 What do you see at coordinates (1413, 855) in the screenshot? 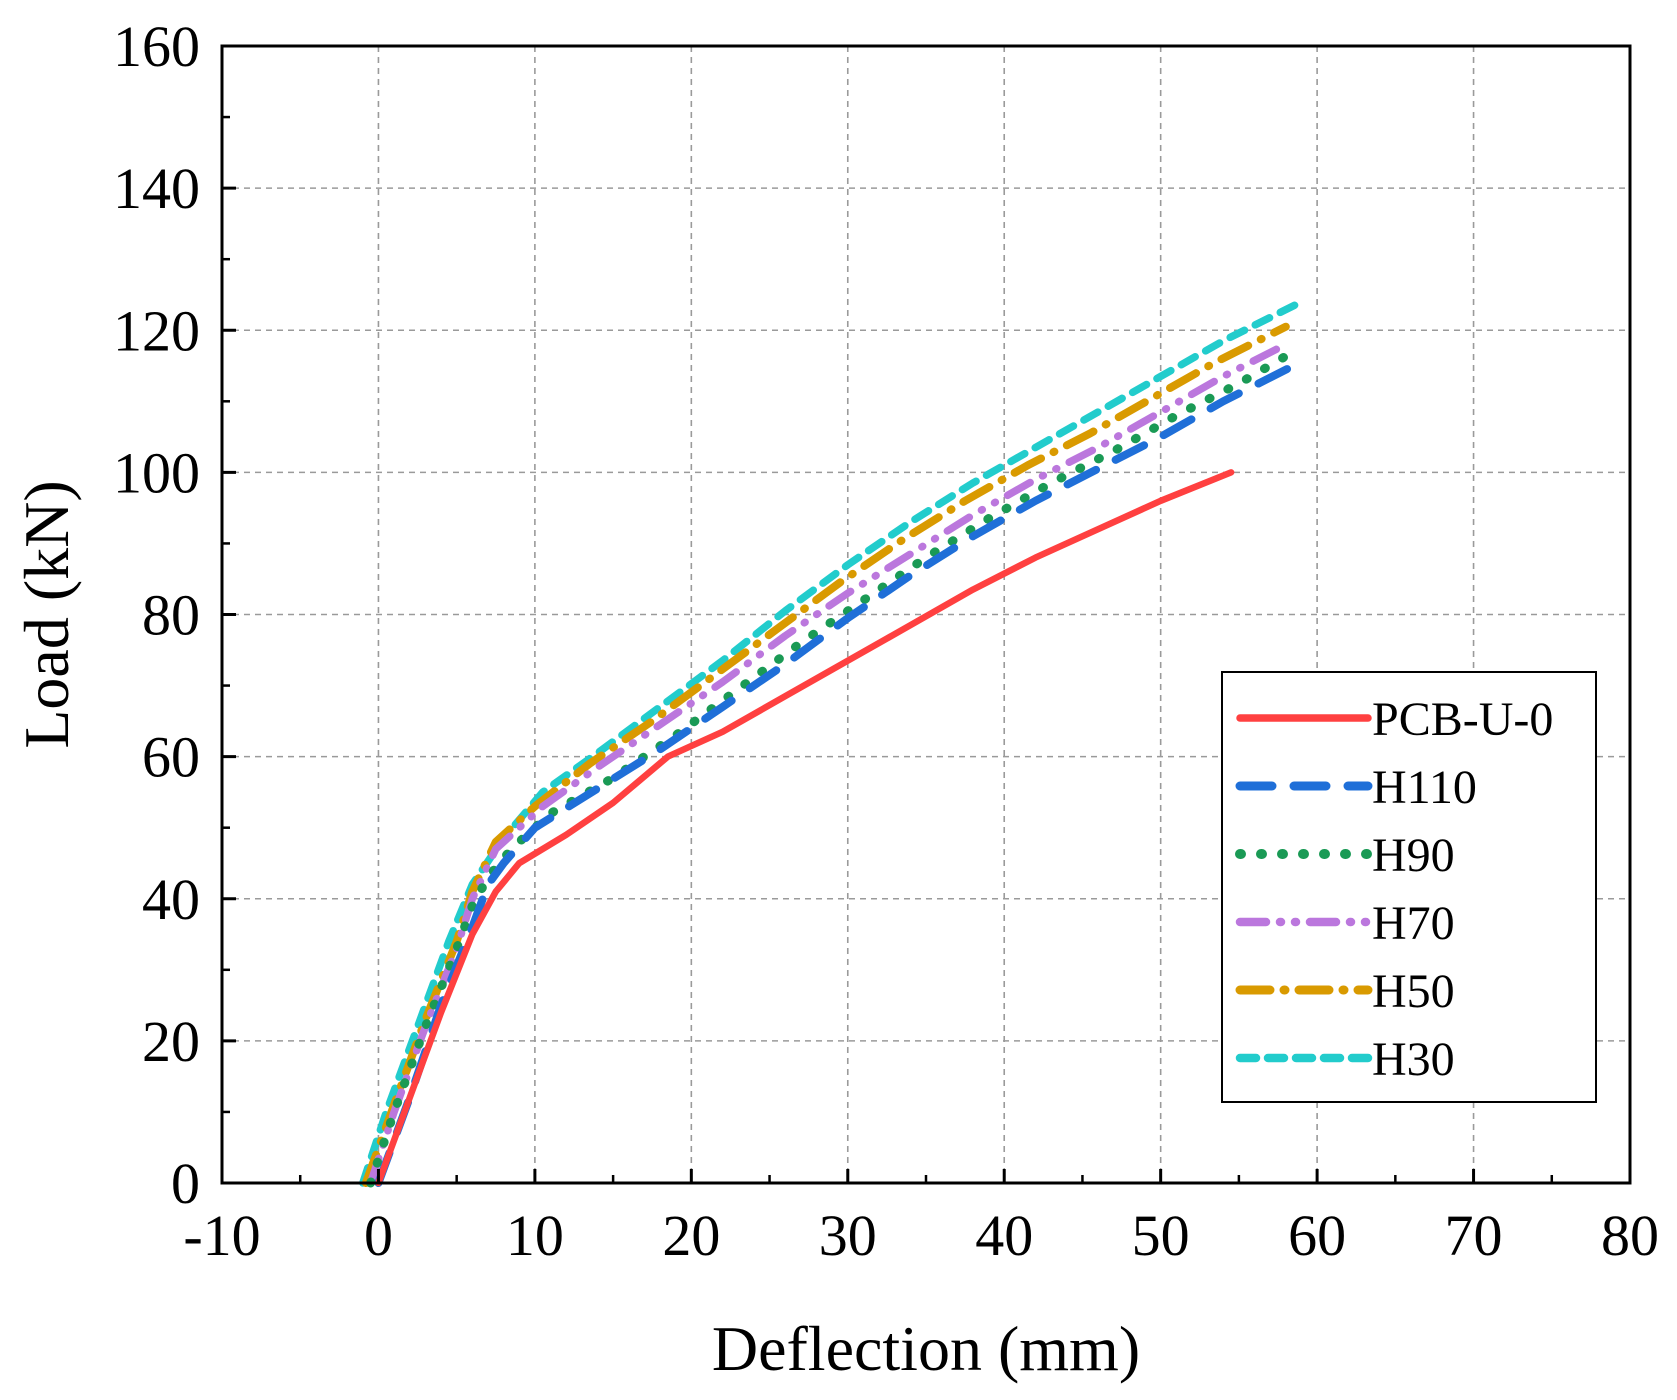
I see `legend-label: H90` at bounding box center [1413, 855].